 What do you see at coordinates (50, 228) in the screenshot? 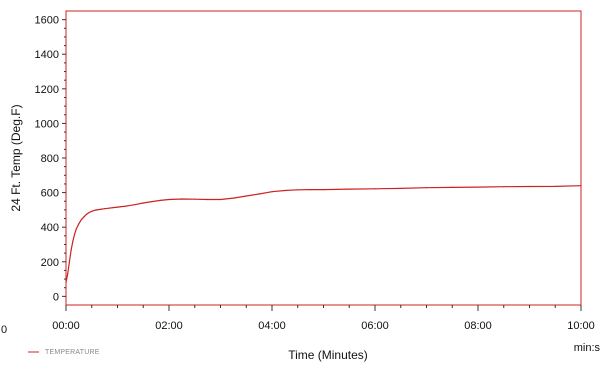
I see `y-tick-label: 400` at bounding box center [50, 228].